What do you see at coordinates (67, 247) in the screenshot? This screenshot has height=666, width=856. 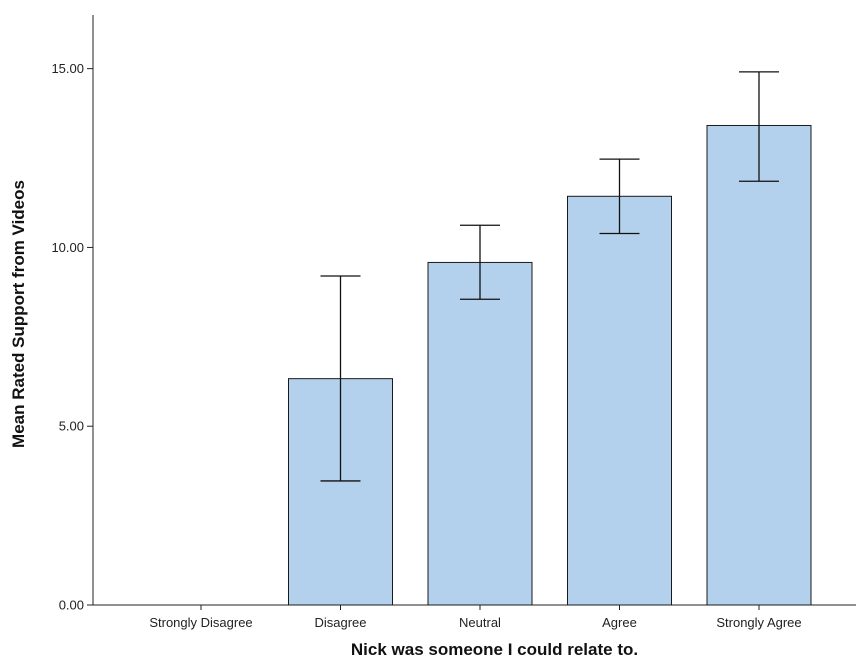 I see `y-tick-label: 10.00` at bounding box center [67, 247].